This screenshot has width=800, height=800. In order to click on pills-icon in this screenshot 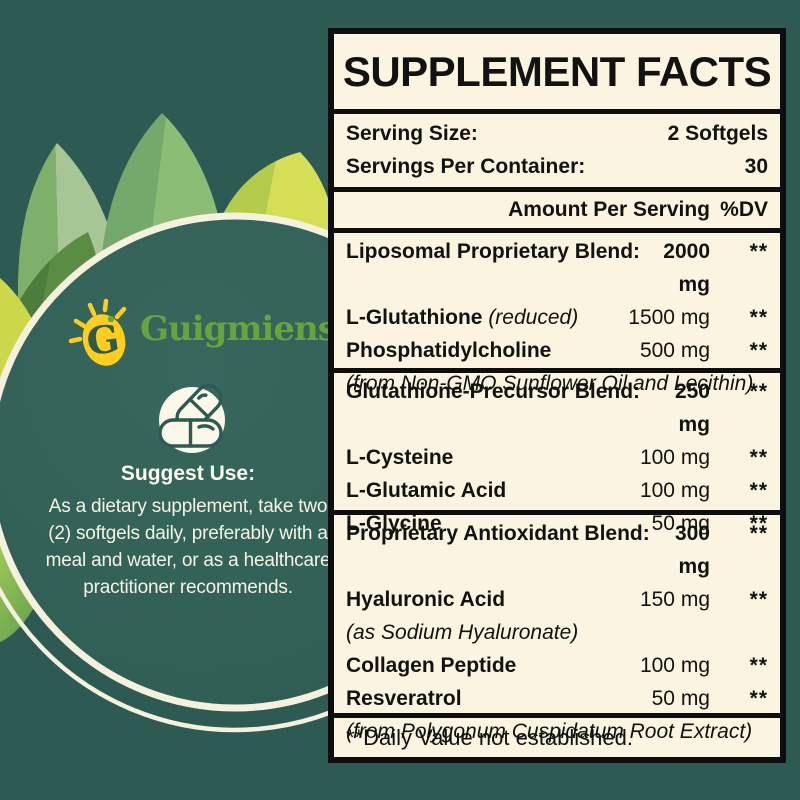, I will do `click(191, 418)`.